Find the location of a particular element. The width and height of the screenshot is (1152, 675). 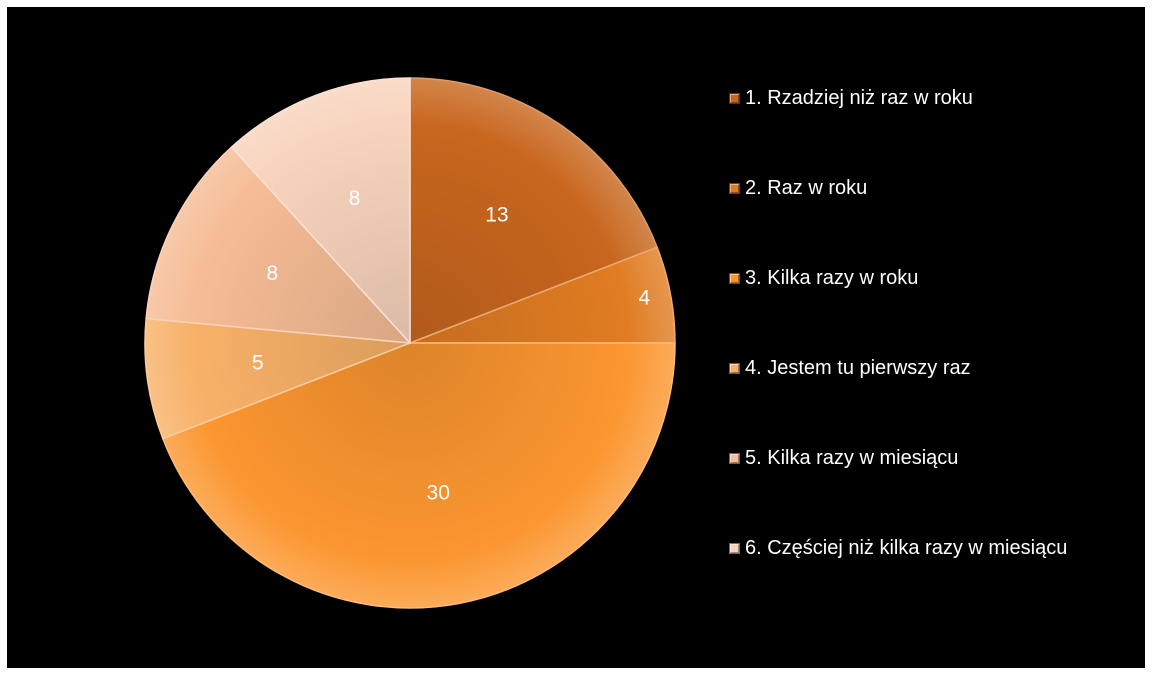

legend-item: 4. Jestem tu pierwszy raz is located at coordinates (850, 368).